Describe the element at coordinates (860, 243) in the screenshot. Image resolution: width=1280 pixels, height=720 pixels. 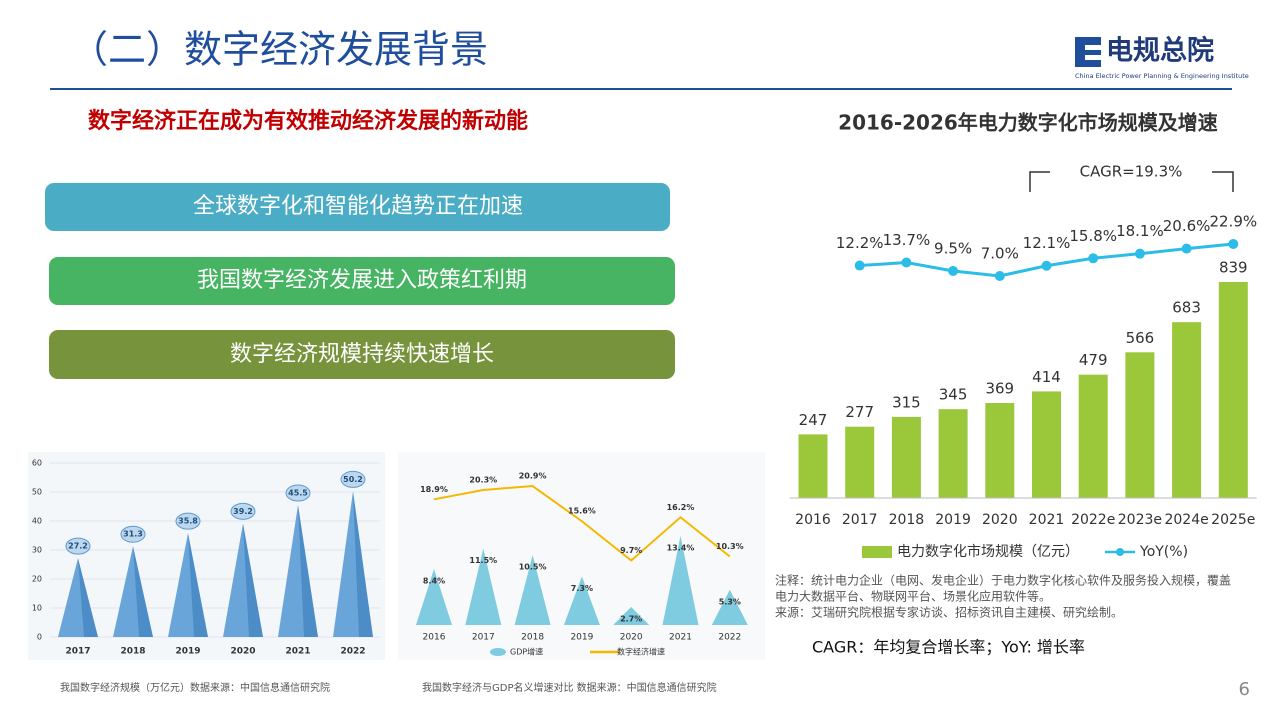
I see `value-label: 12.2%` at that location.